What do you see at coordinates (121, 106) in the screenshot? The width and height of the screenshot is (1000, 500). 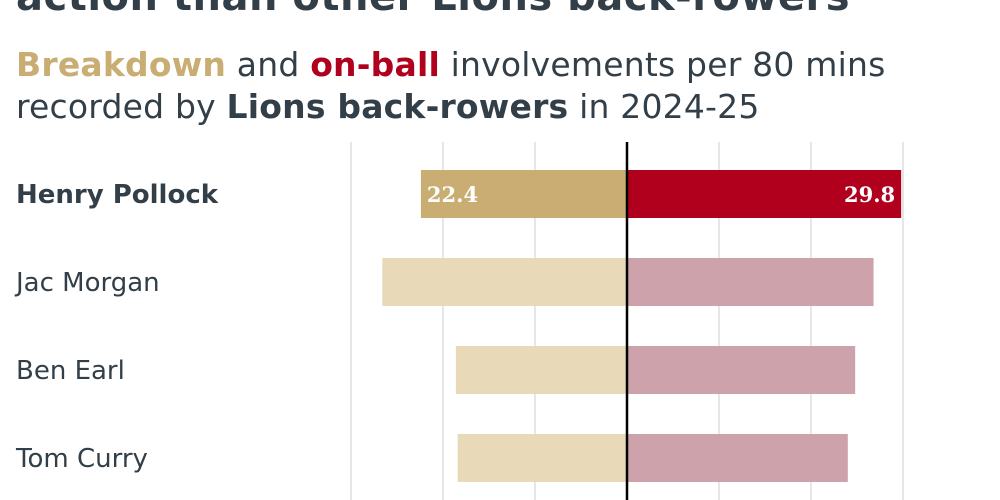 I see `subtitle-text: recorded by` at bounding box center [121, 106].